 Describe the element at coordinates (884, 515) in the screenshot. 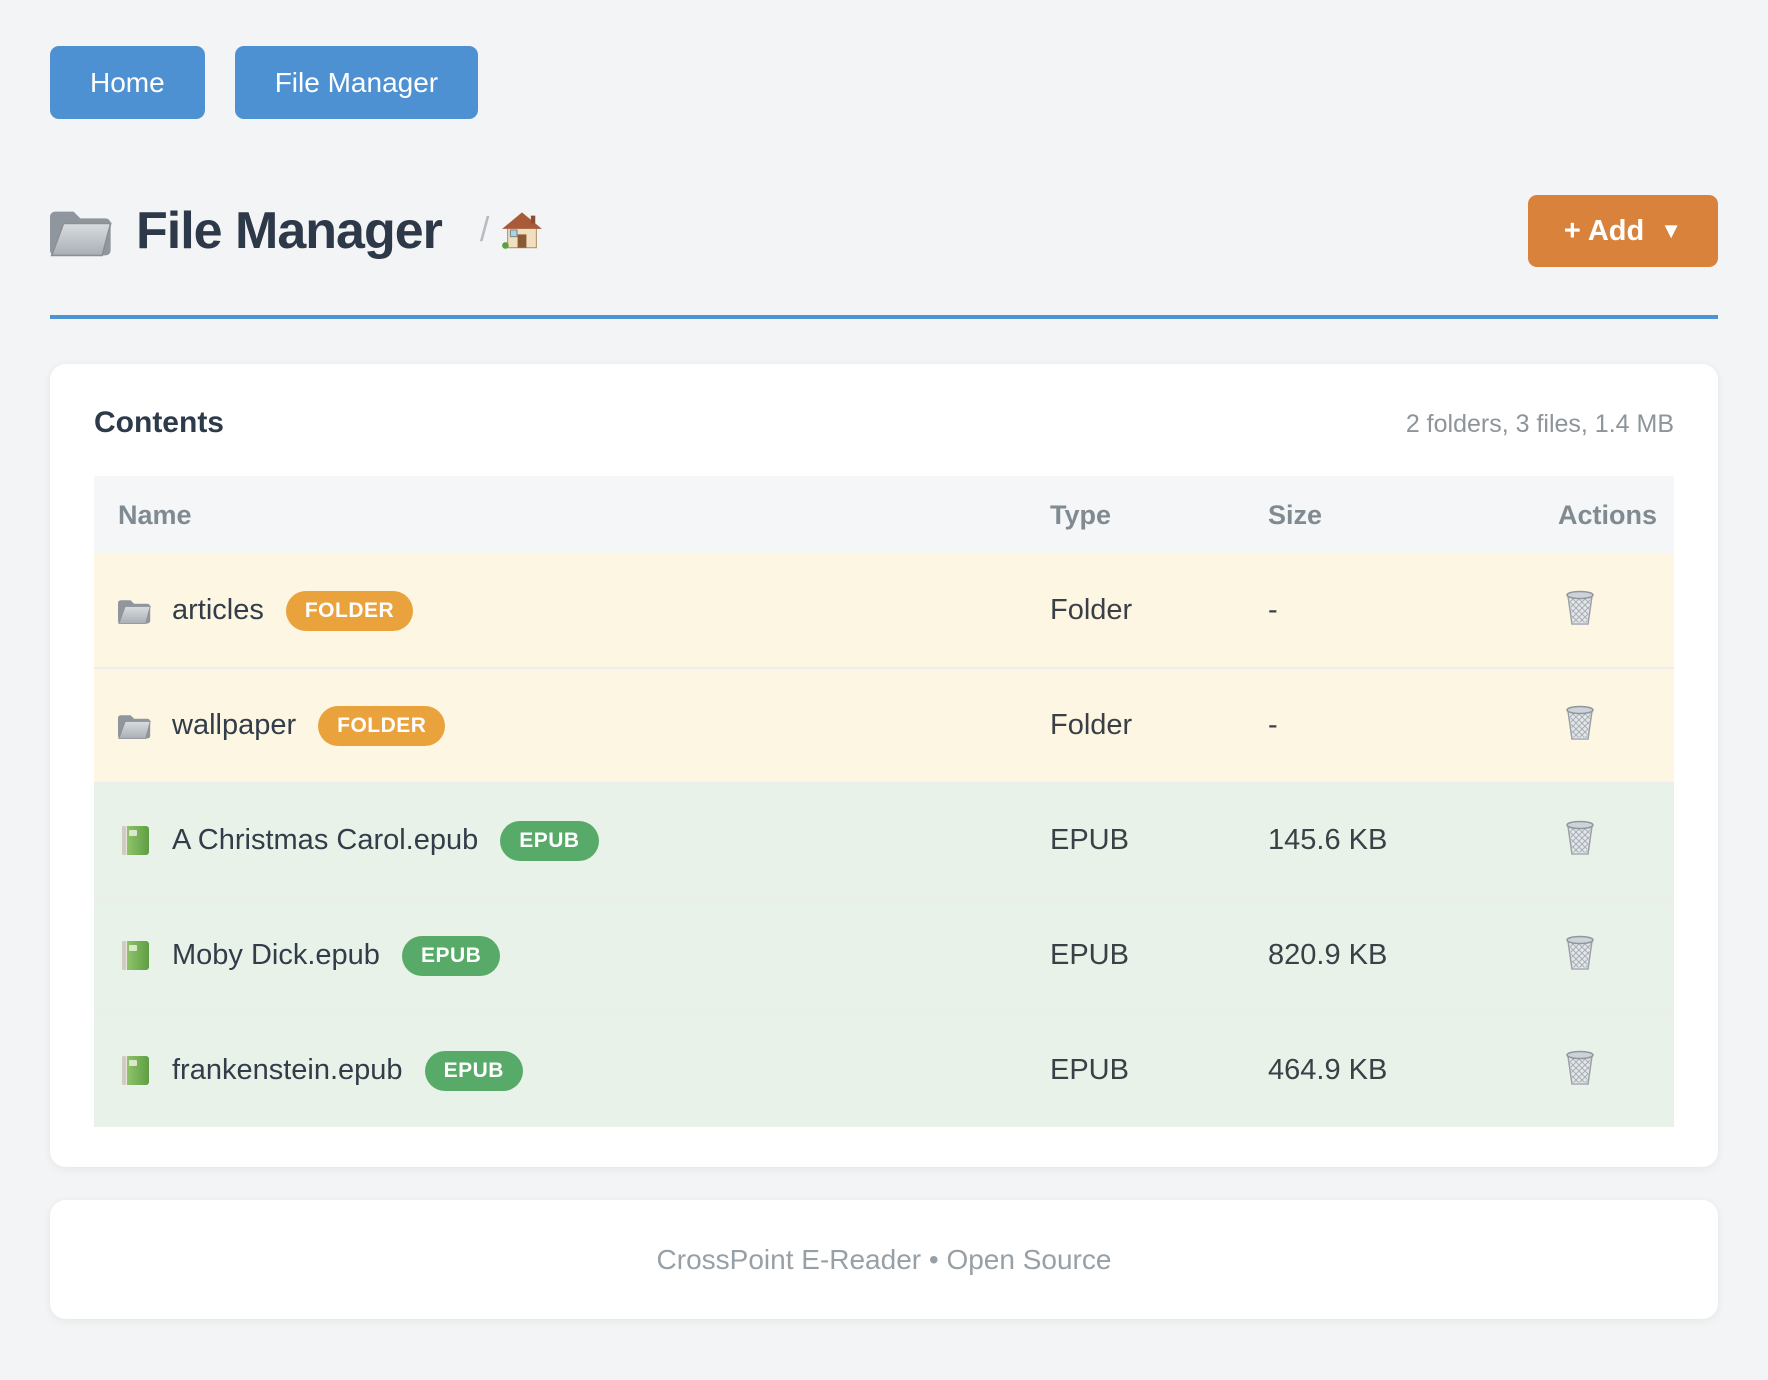

I see `table-header-row: Name Type Size Actions` at that location.